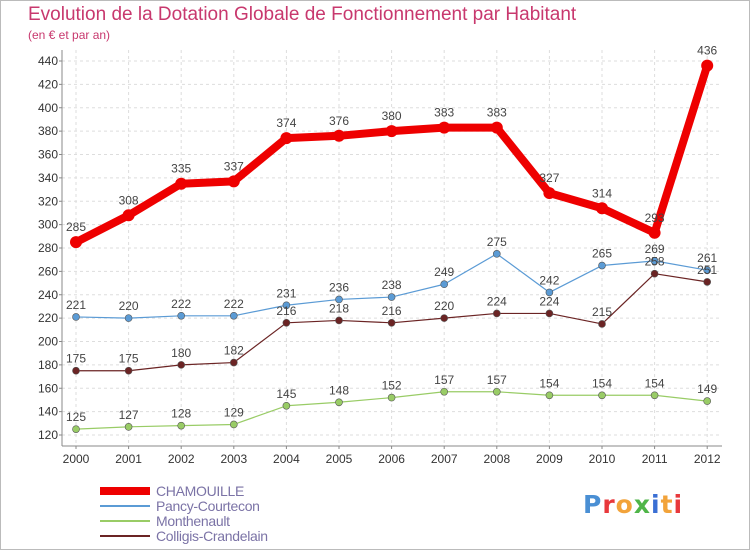 This screenshot has width=750, height=550. Describe the element at coordinates (234, 412) in the screenshot. I see `data-label: 129` at that location.